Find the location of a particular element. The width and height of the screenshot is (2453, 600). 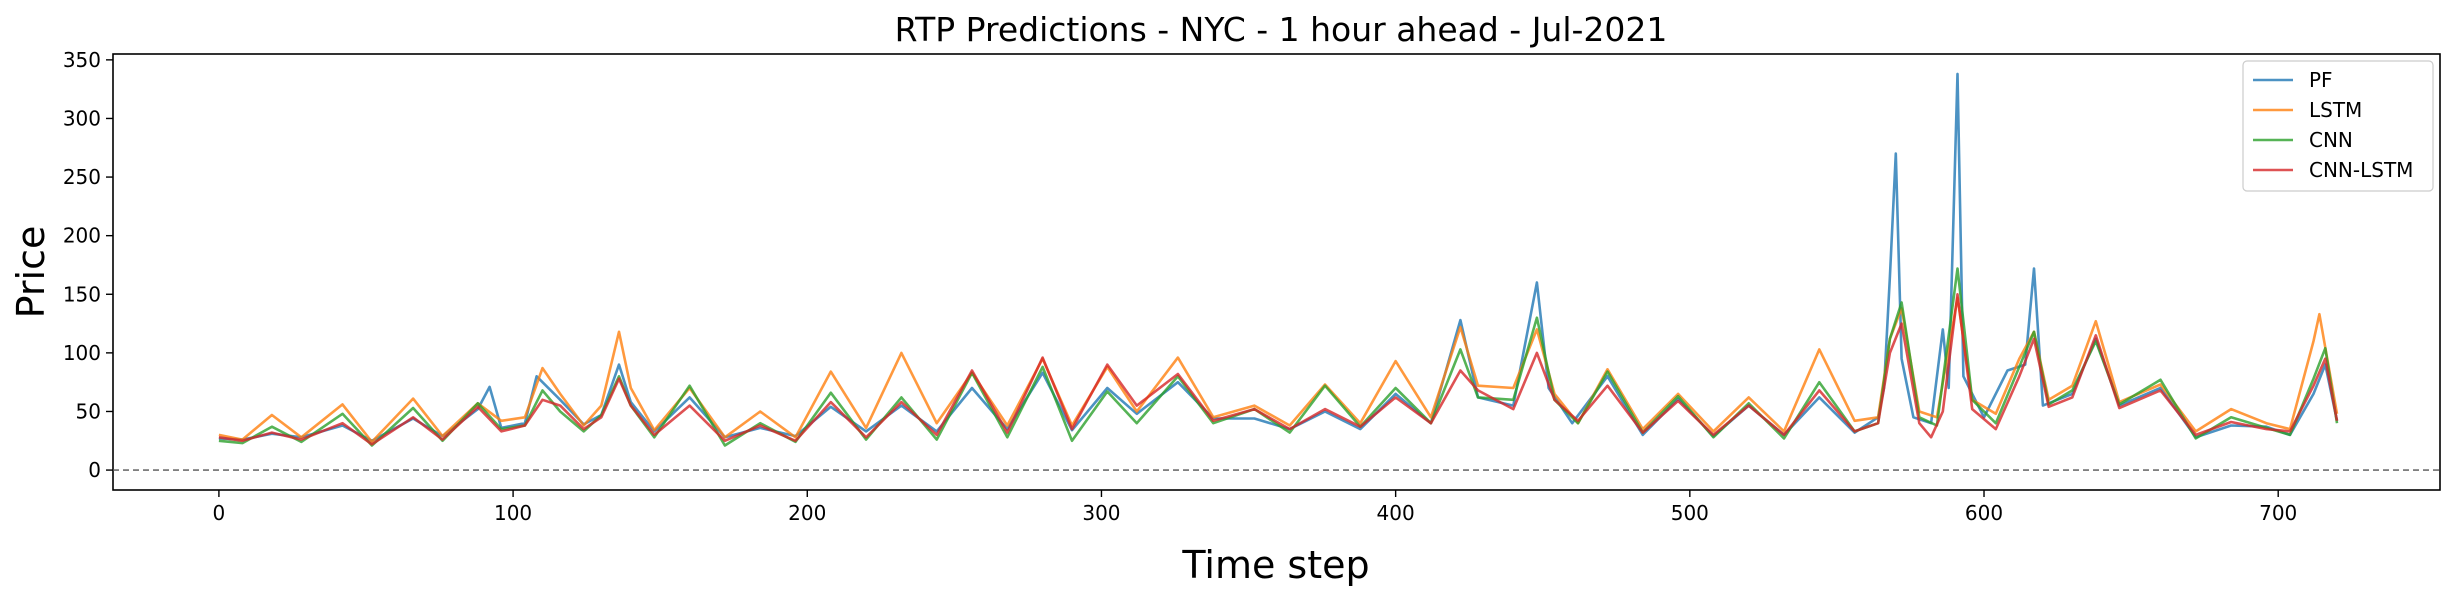

x-tick-label: 100 is located at coordinates (513, 513).